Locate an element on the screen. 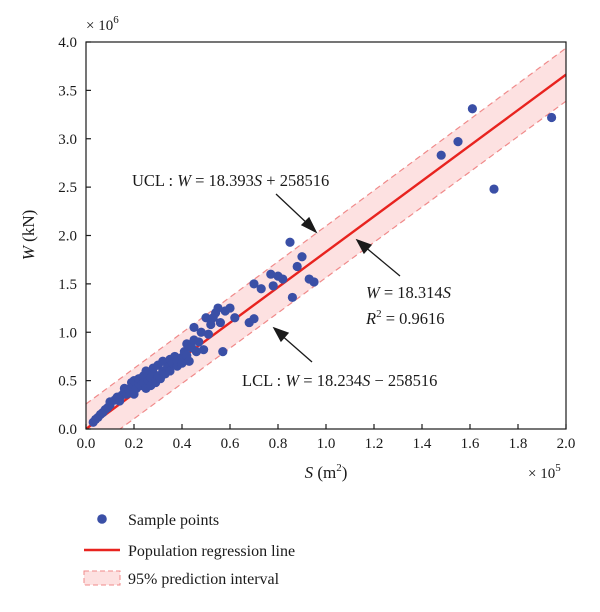 The height and width of the screenshot is (612, 600). lcl-annotation: LCL : W = 18.234S − 258516 is located at coordinates (339, 380).